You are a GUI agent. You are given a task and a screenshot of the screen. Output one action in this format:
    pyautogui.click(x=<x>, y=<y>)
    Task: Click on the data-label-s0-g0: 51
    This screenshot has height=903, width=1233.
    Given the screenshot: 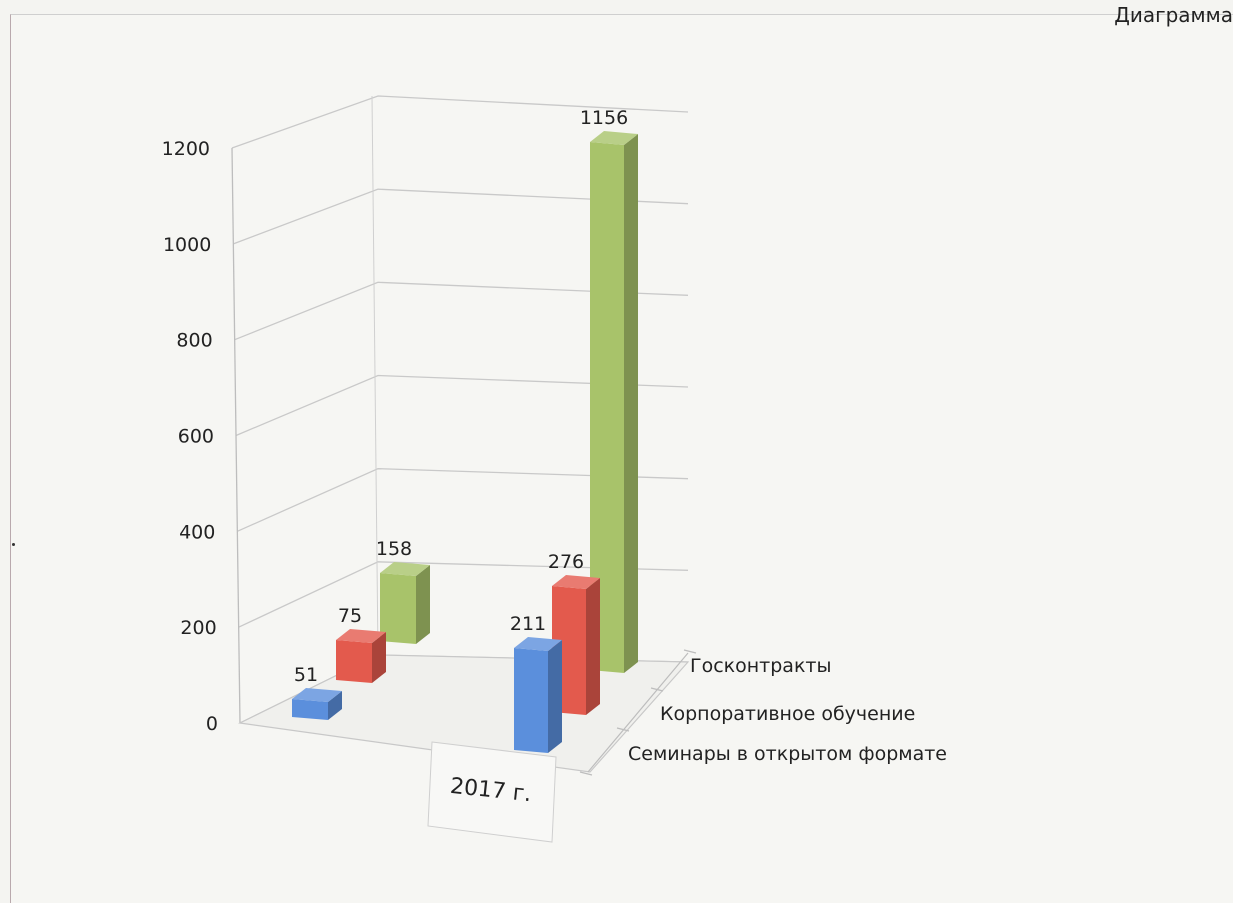 What is the action you would take?
    pyautogui.click(x=306, y=675)
    